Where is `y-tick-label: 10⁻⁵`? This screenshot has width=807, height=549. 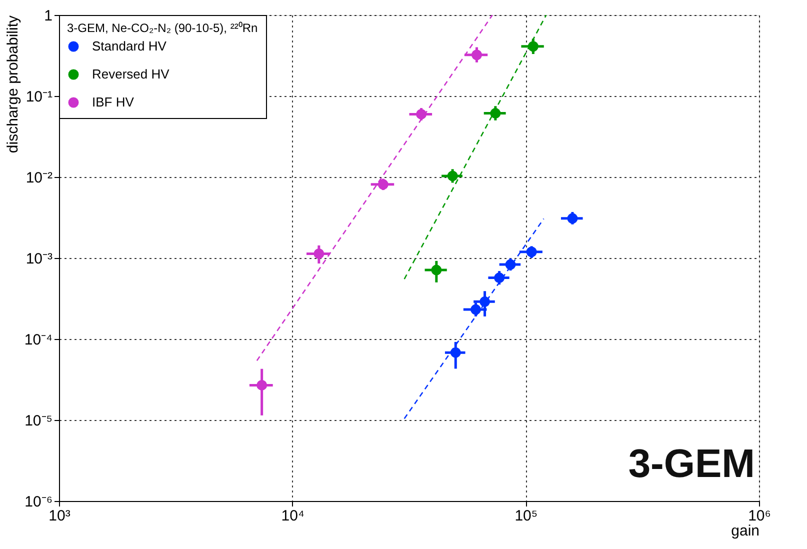 y-tick-label: 10⁻⁵ is located at coordinates (38, 421).